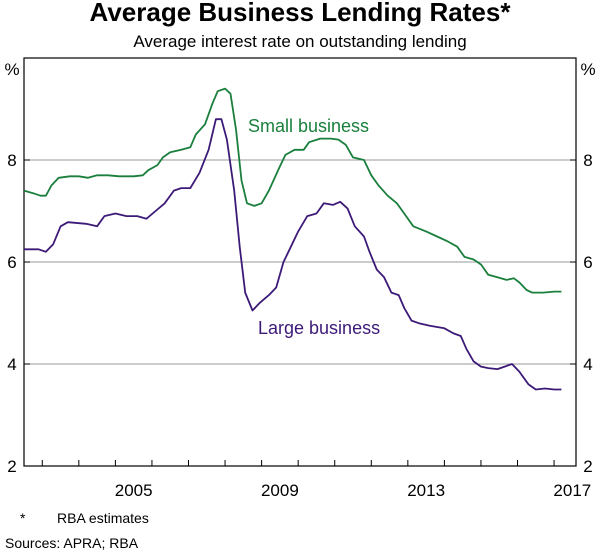 The image size is (600, 555). I want to click on y-unit-left: %, so click(11, 69).